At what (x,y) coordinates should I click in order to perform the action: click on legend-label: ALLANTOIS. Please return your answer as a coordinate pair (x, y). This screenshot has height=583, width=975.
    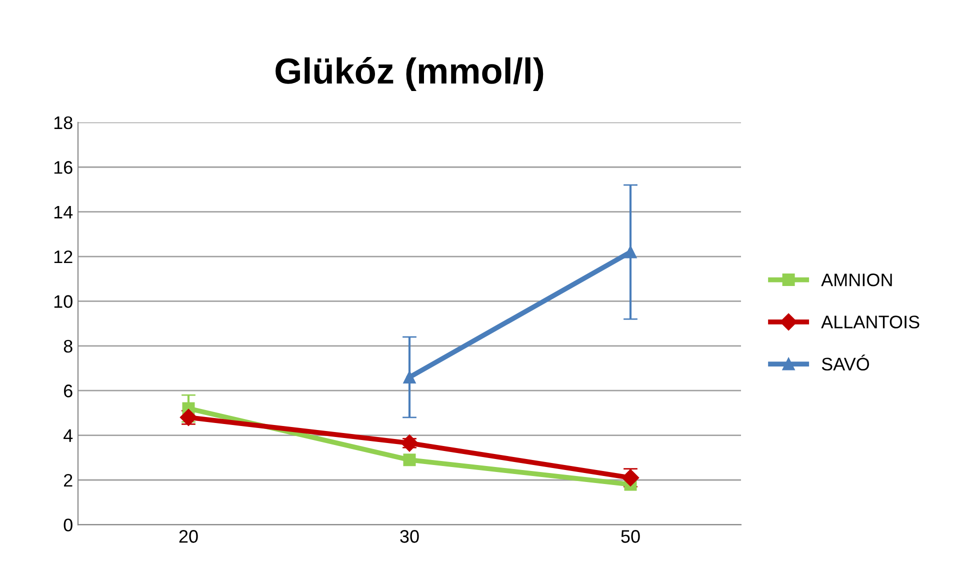
    Looking at the image, I should click on (870, 322).